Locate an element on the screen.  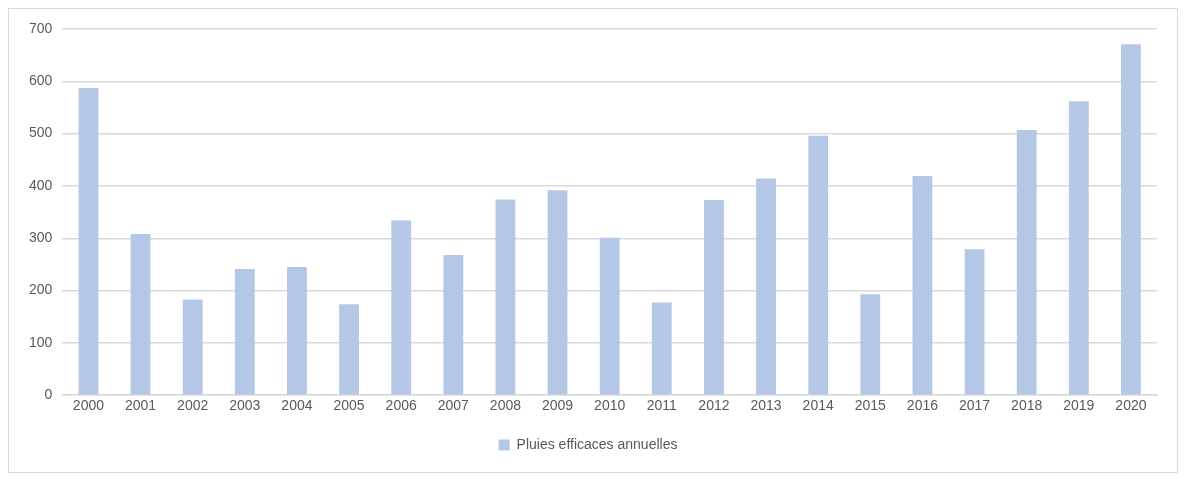
y-tick-label: 400 is located at coordinates (41, 184).